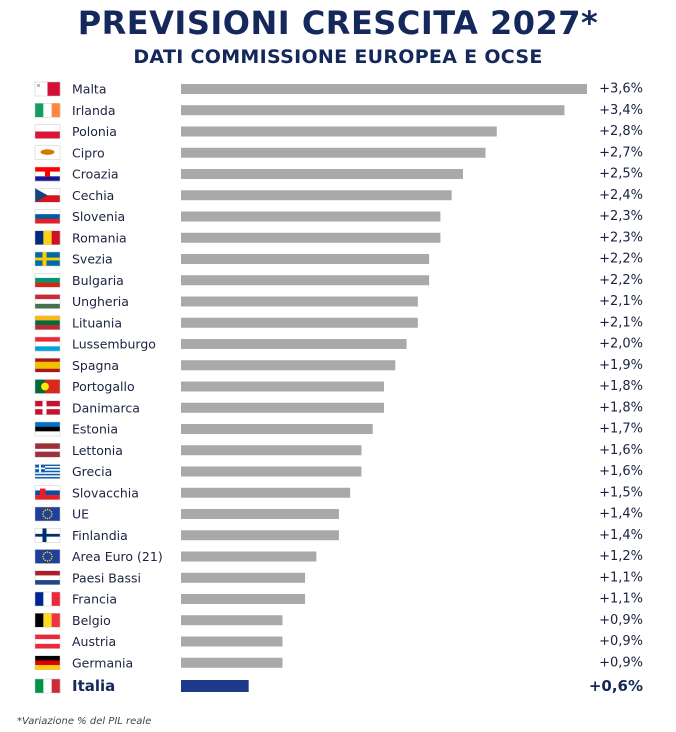 This screenshot has width=676, height=732. What do you see at coordinates (47, 152) in the screenshot?
I see `cyprus-flag` at bounding box center [47, 152].